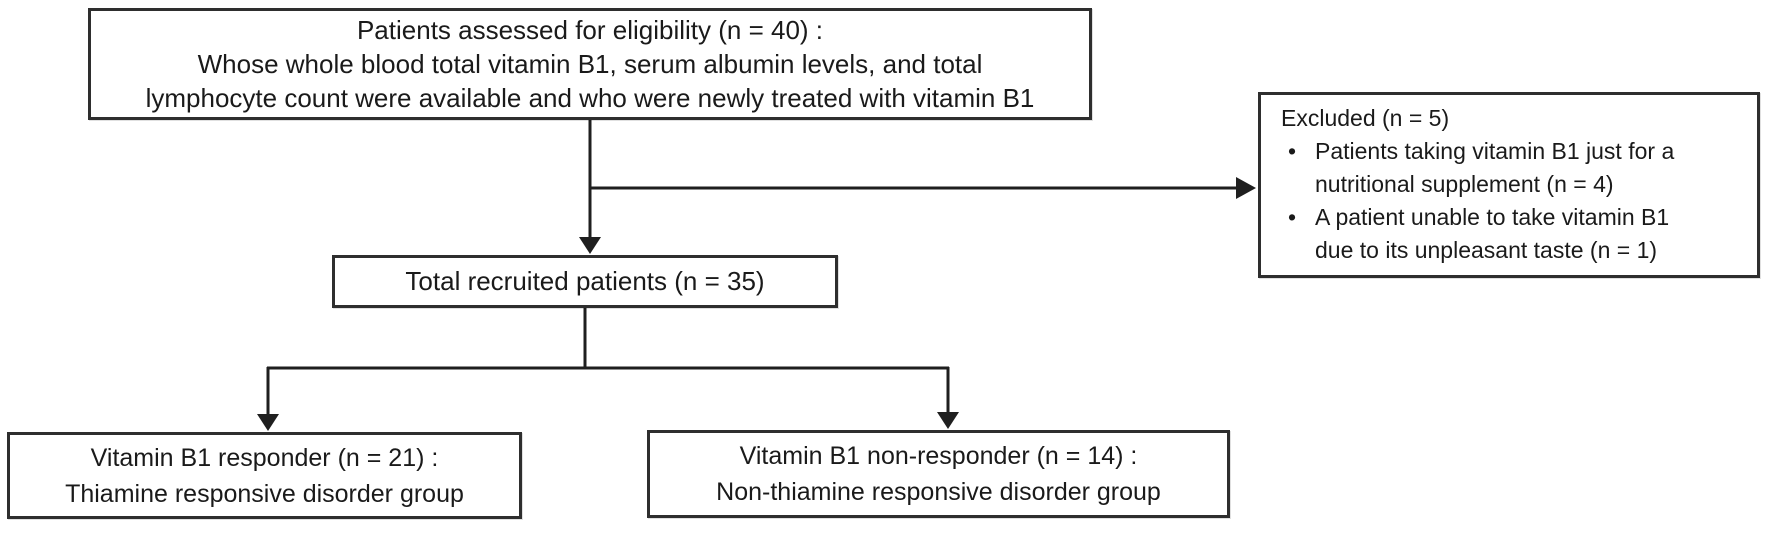 Image resolution: width=1772 pixels, height=540 pixels. I want to click on arrow-to-excluded, so click(923, 188).